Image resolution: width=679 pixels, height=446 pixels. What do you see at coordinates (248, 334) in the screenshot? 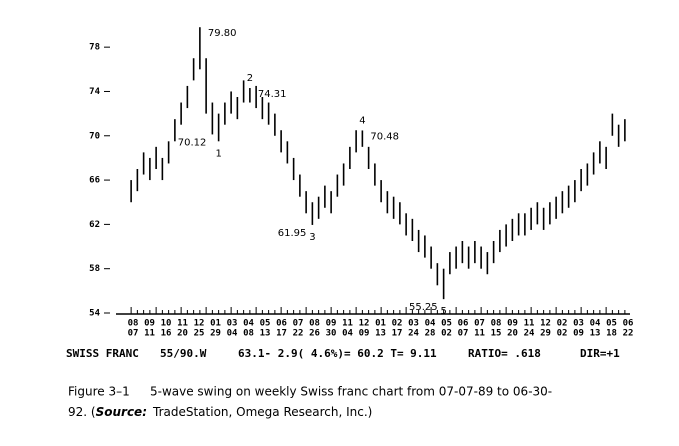
I see `x-label-day: 08` at bounding box center [248, 334].